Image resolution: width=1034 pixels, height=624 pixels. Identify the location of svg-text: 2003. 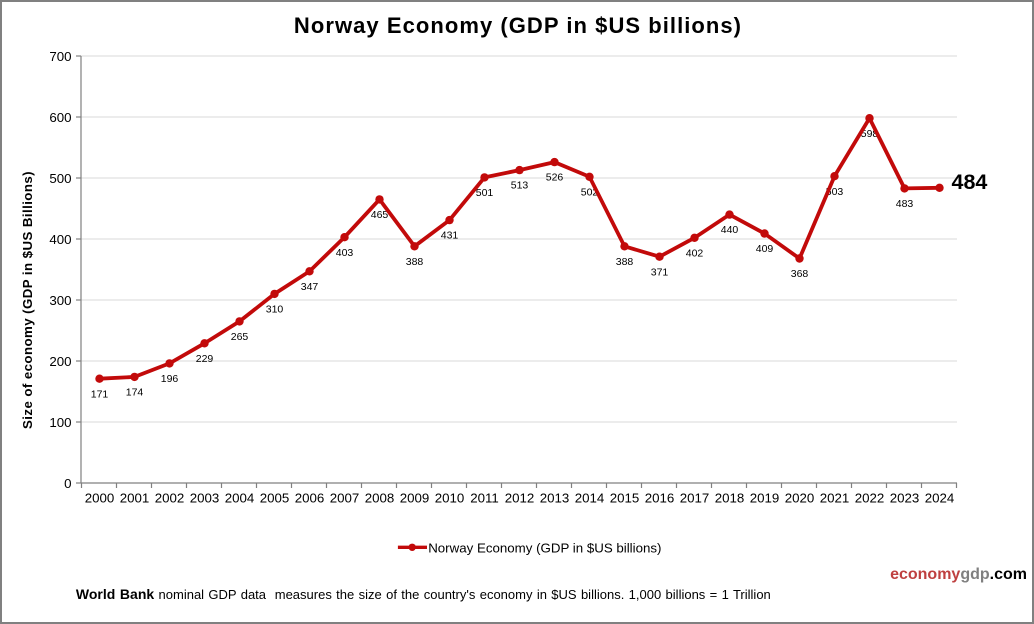
(205, 498).